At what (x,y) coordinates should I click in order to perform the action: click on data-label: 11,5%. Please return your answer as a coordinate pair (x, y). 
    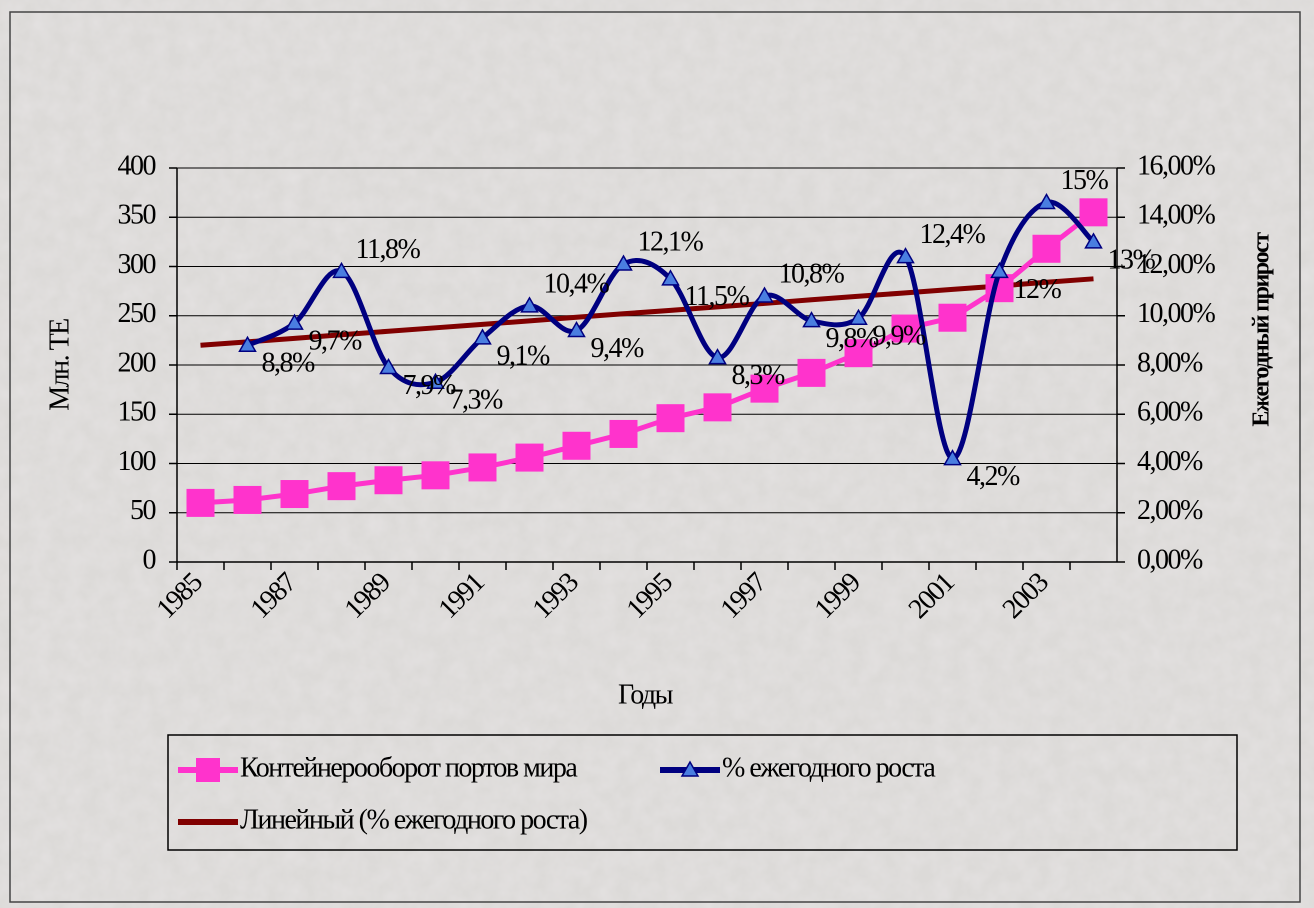
    Looking at the image, I should click on (717, 296).